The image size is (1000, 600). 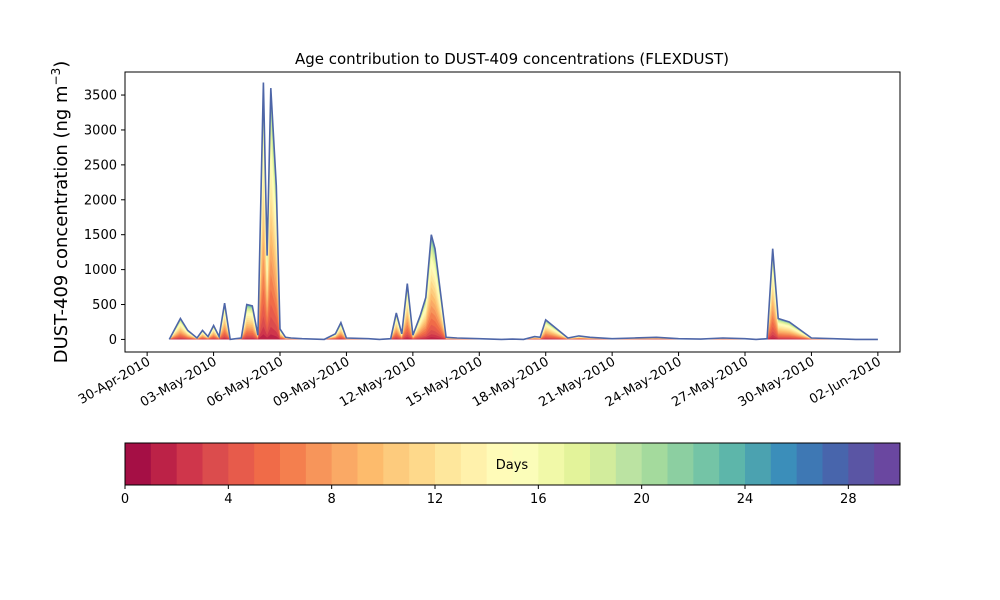 What do you see at coordinates (125, 499) in the screenshot?
I see `colorbar-tick-label: 0` at bounding box center [125, 499].